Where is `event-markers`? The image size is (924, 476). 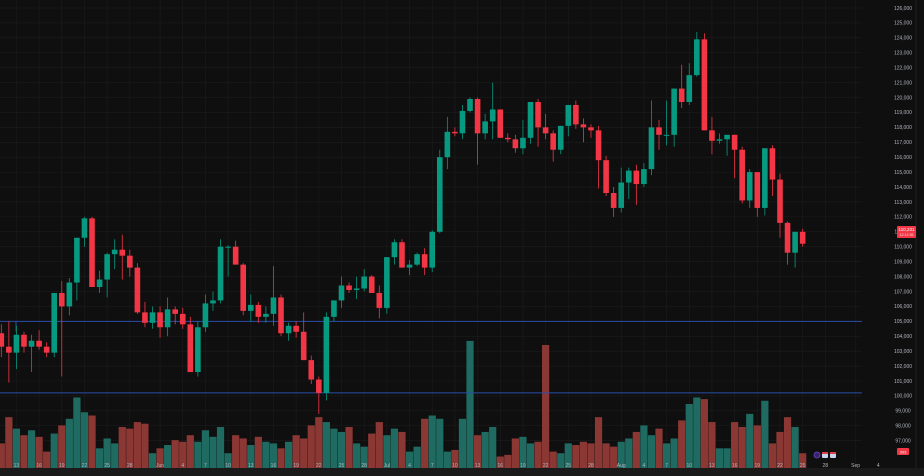
event-markers is located at coordinates (824, 455).